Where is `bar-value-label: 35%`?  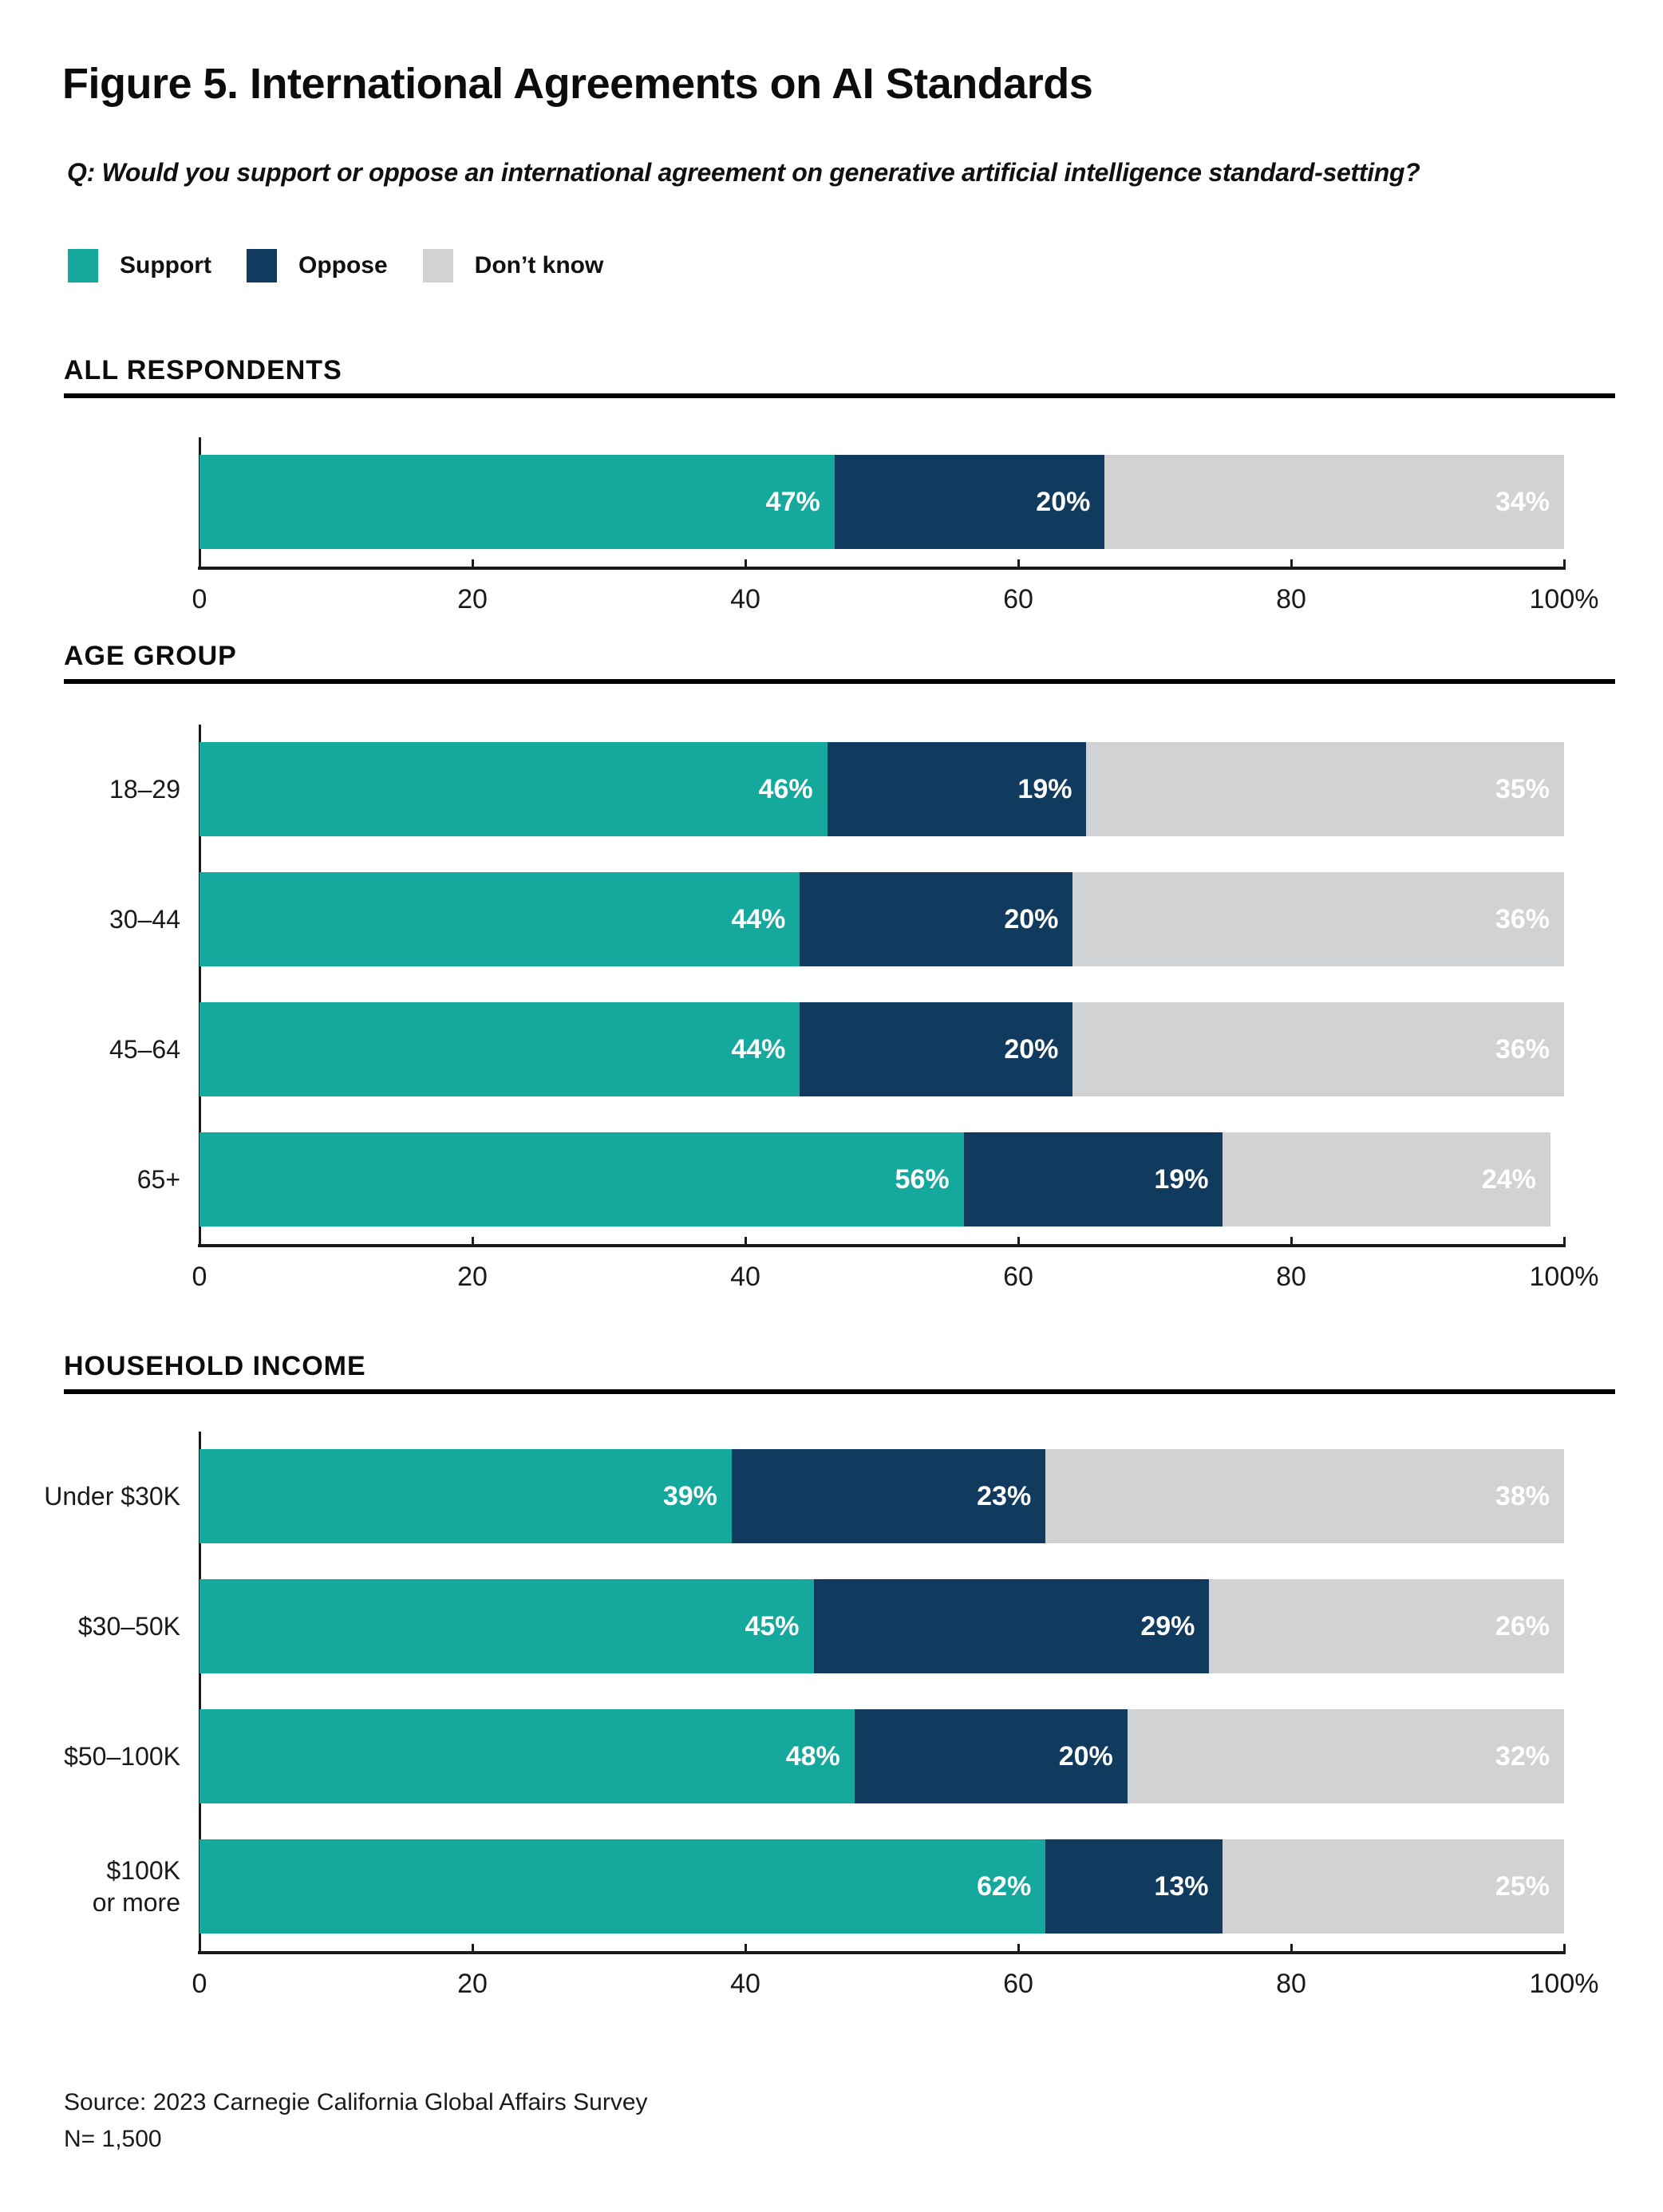
bar-value-label: 35% is located at coordinates (1522, 788).